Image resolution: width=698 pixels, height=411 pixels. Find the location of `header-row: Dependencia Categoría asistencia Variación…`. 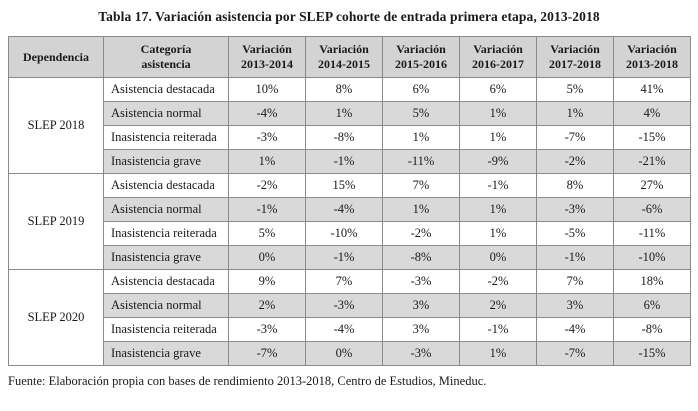

header-row: Dependencia Categoría asistencia Variación… is located at coordinates (349, 57).